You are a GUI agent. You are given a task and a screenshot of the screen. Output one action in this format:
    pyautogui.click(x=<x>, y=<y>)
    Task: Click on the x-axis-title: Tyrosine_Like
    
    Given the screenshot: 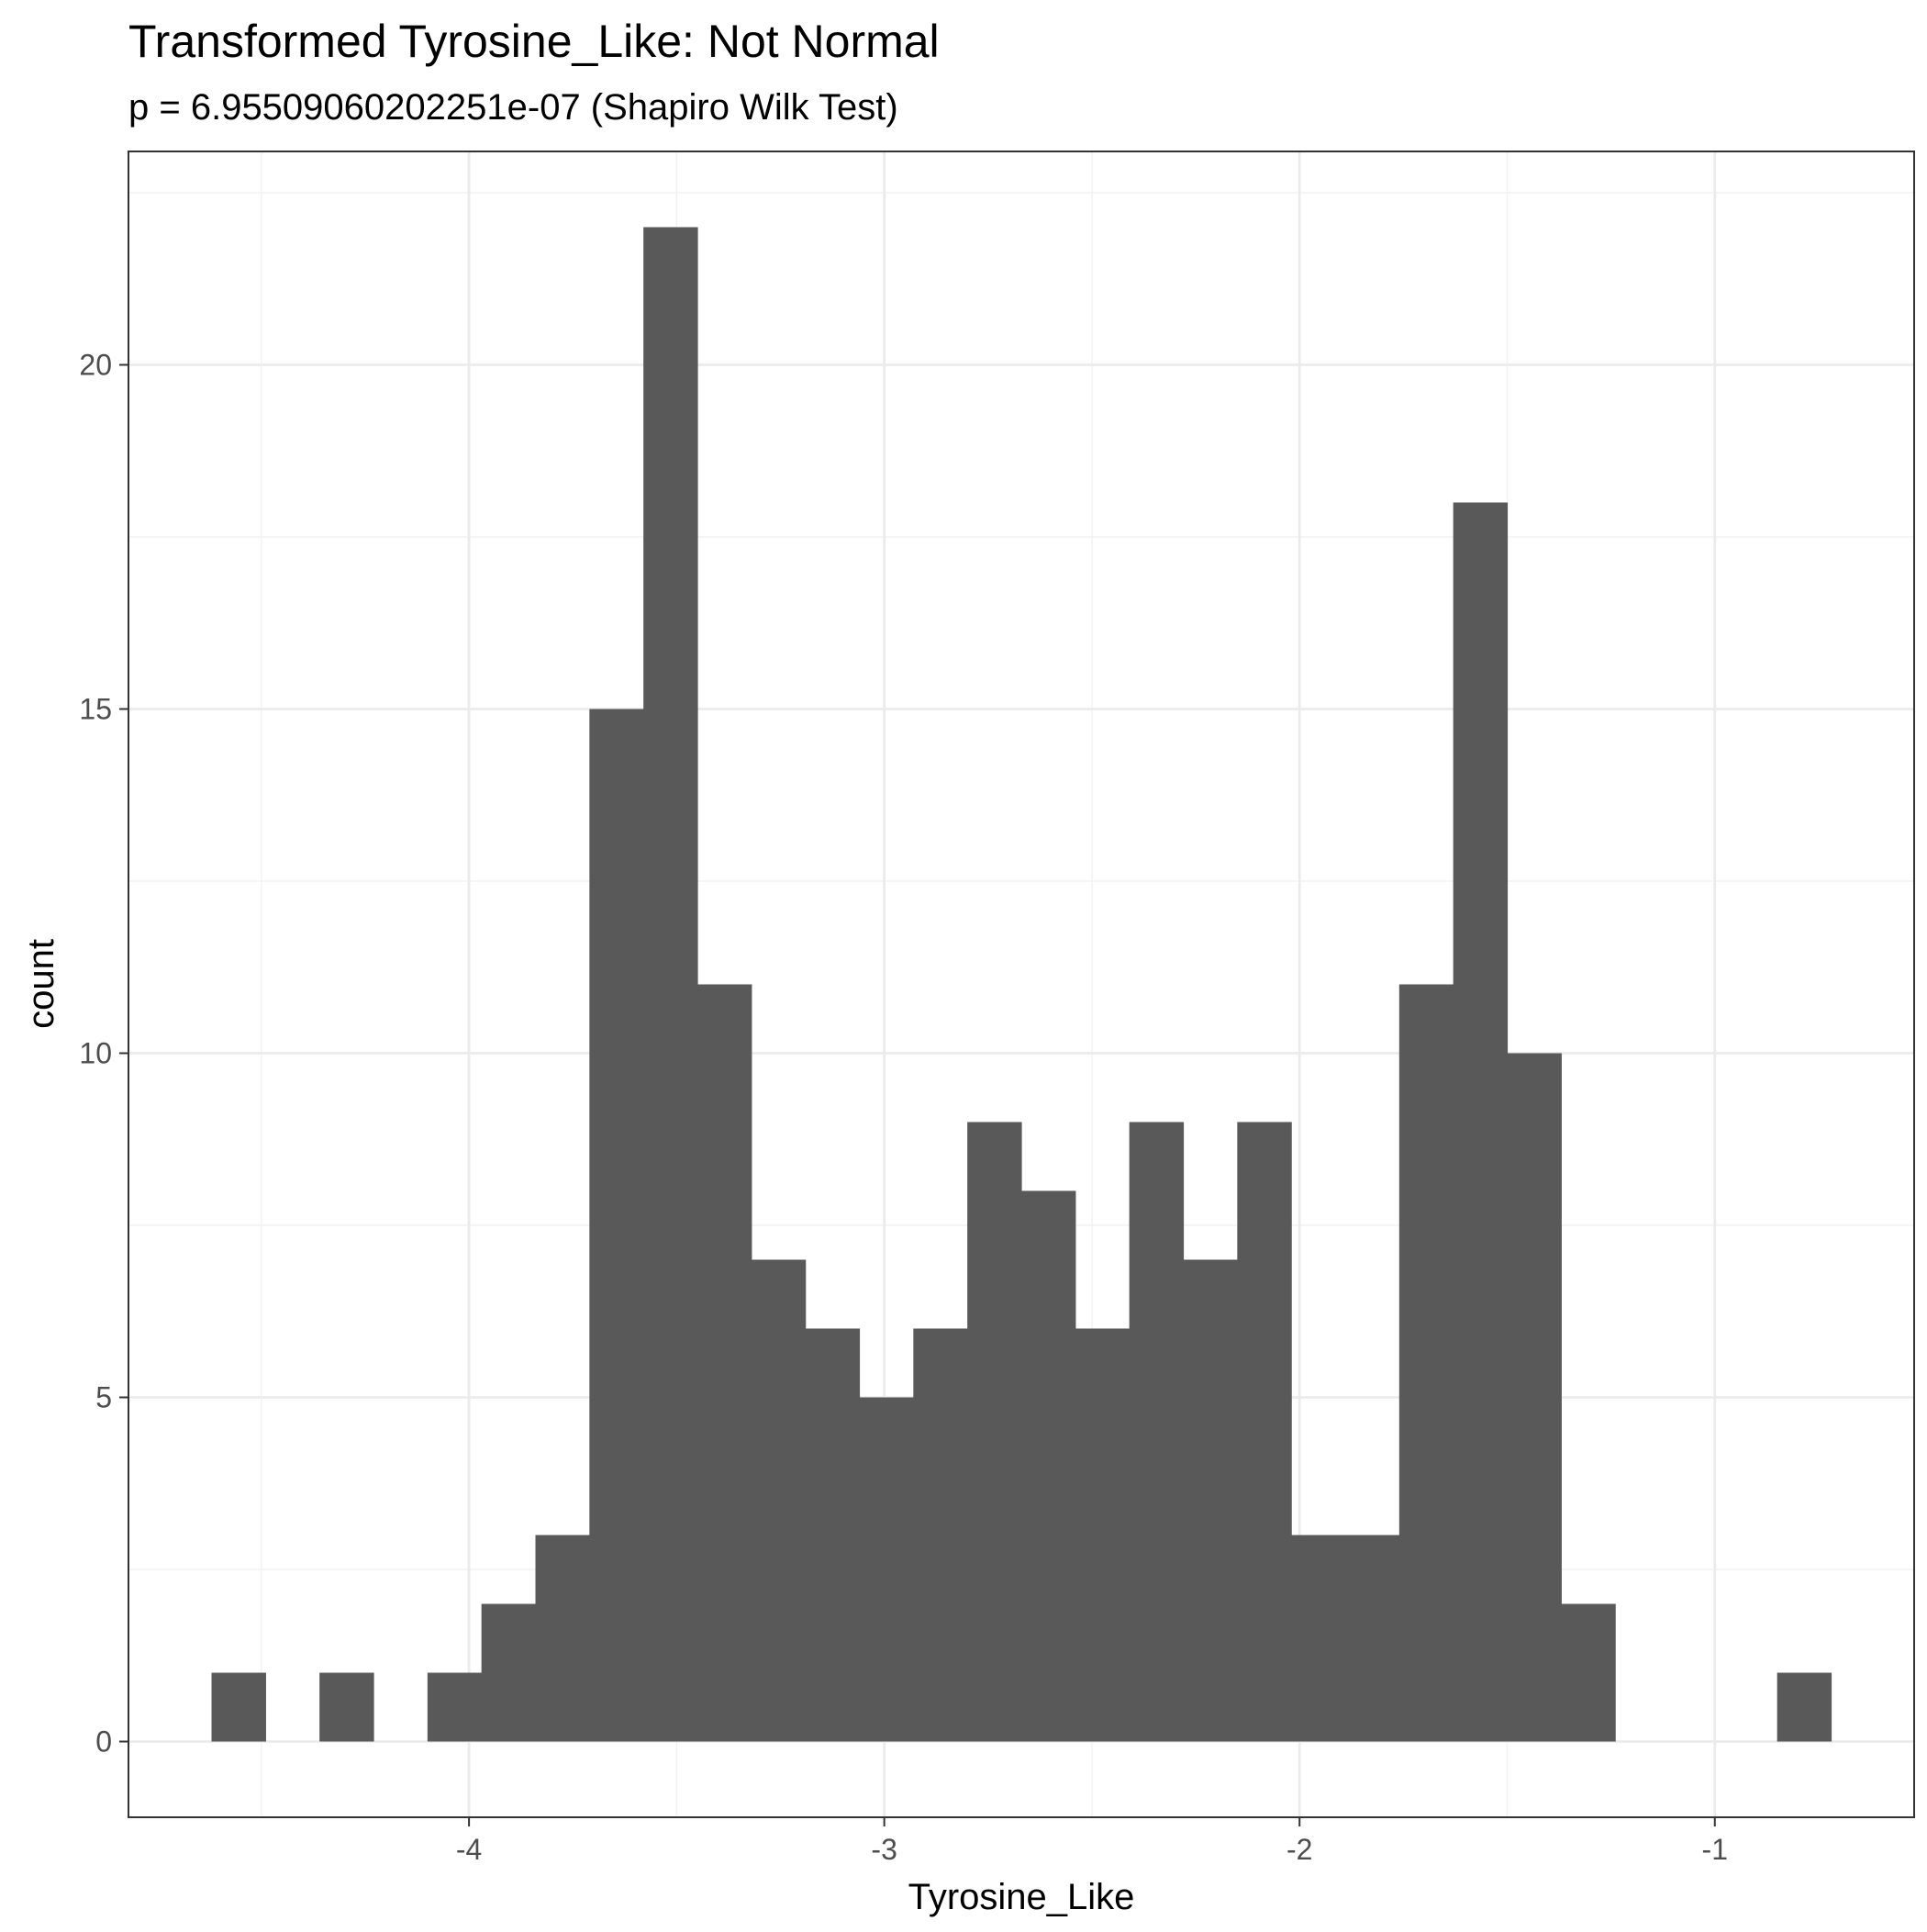 What is the action you would take?
    pyautogui.click(x=1021, y=1897)
    